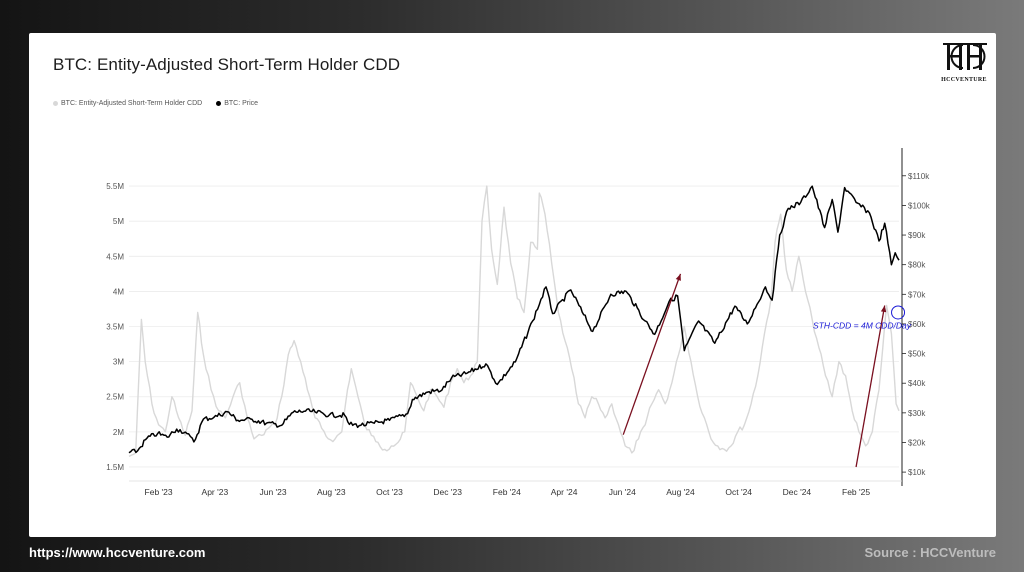  What do you see at coordinates (919, 205) in the screenshot?
I see `y-right-tick-label: $100k` at bounding box center [919, 205].